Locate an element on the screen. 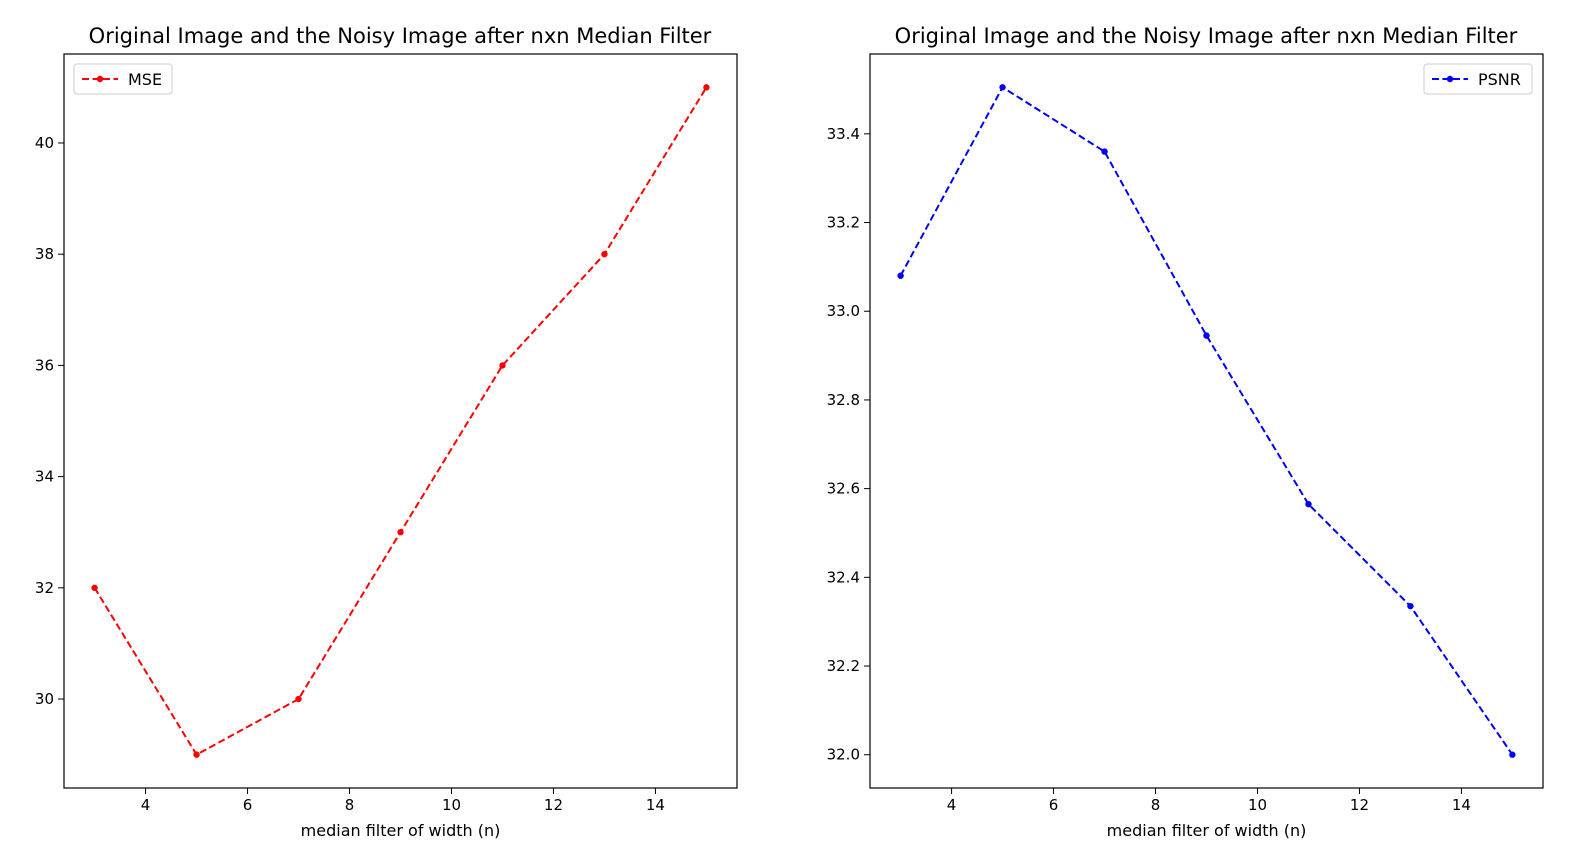  y-tick-label: 40 is located at coordinates (44, 143).